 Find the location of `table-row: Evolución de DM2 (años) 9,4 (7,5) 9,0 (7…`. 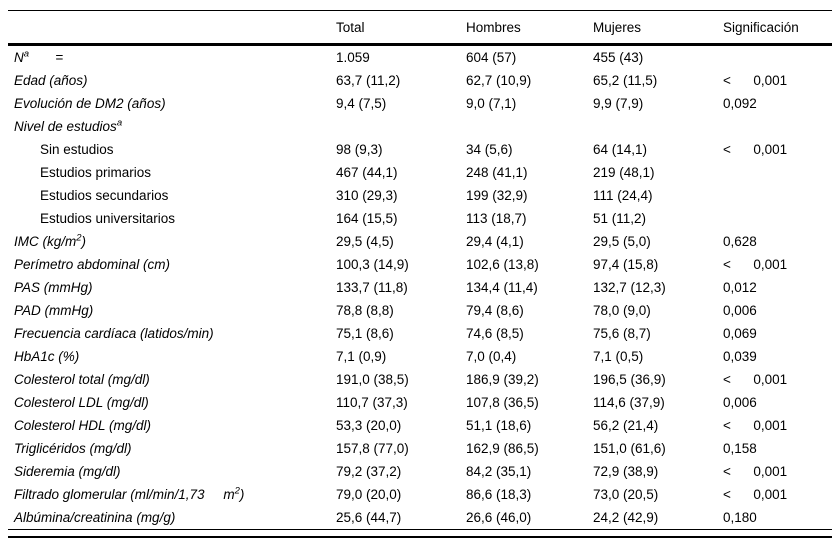

table-row: Evolución de DM2 (años) 9,4 (7,5) 9,0 (7… is located at coordinates (420, 103).